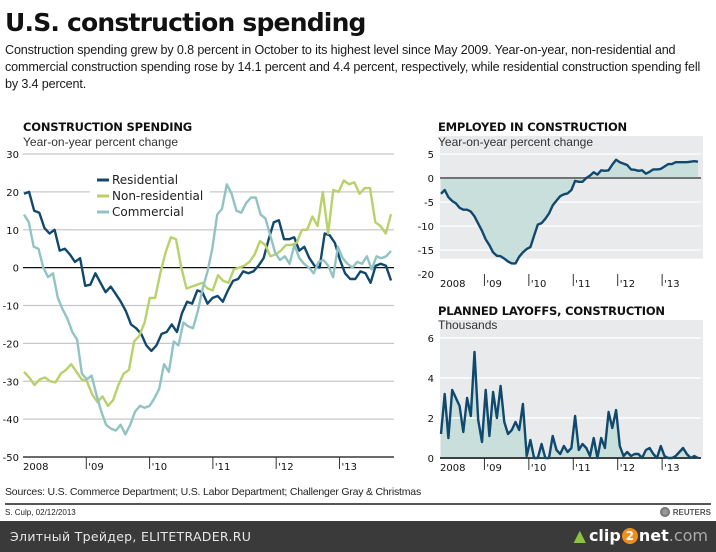 This screenshot has width=716, height=552. Describe the element at coordinates (12, 231) in the screenshot. I see `y-tick-label: 10` at that location.